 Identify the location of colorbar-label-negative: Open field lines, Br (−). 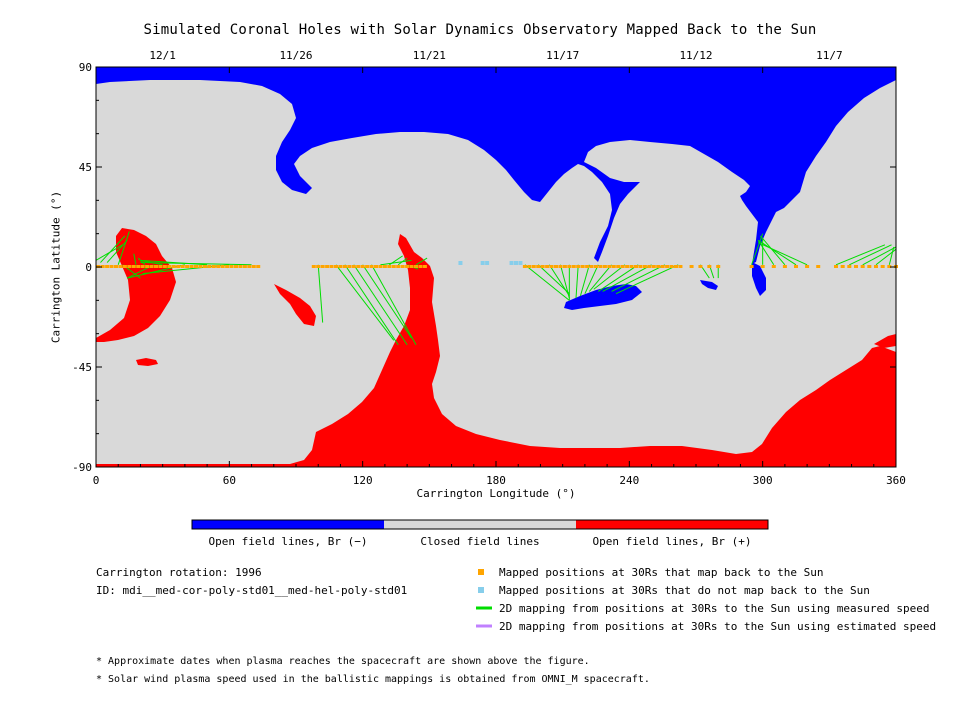
(288, 541).